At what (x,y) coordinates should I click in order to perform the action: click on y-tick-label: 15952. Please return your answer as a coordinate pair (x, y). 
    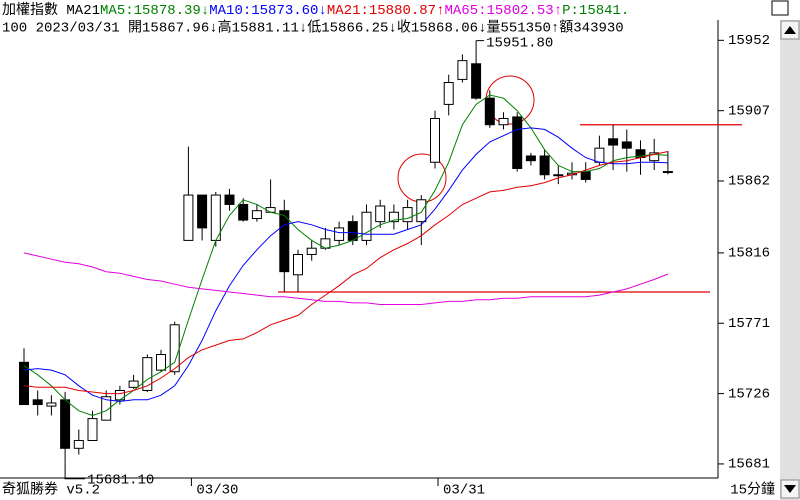
    Looking at the image, I should click on (749, 41).